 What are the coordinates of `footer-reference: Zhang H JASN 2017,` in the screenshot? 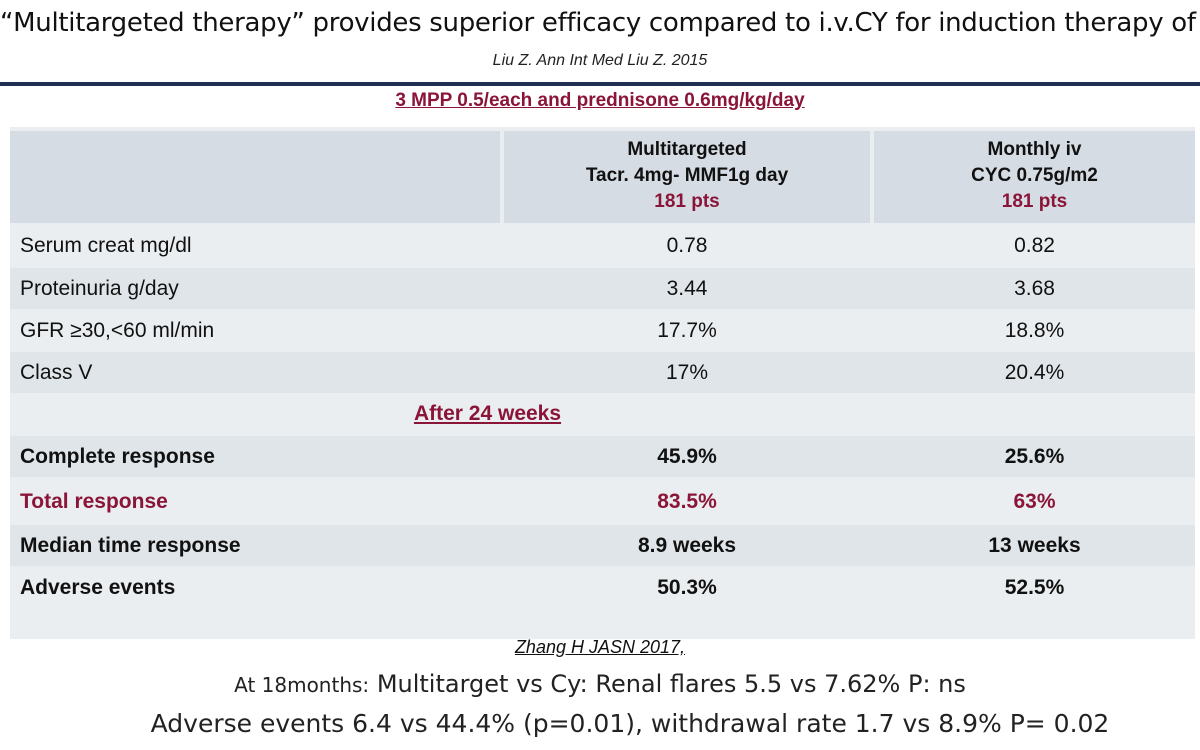 It's located at (600, 647).